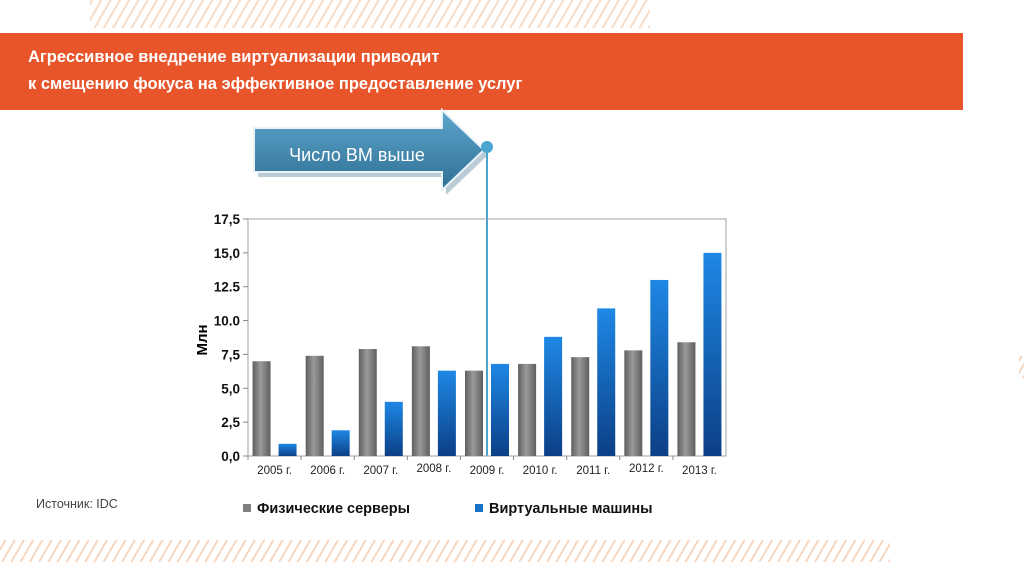 The image size is (1024, 576). What do you see at coordinates (357, 155) in the screenshot?
I see `callout-label: Число ВМ выше` at bounding box center [357, 155].